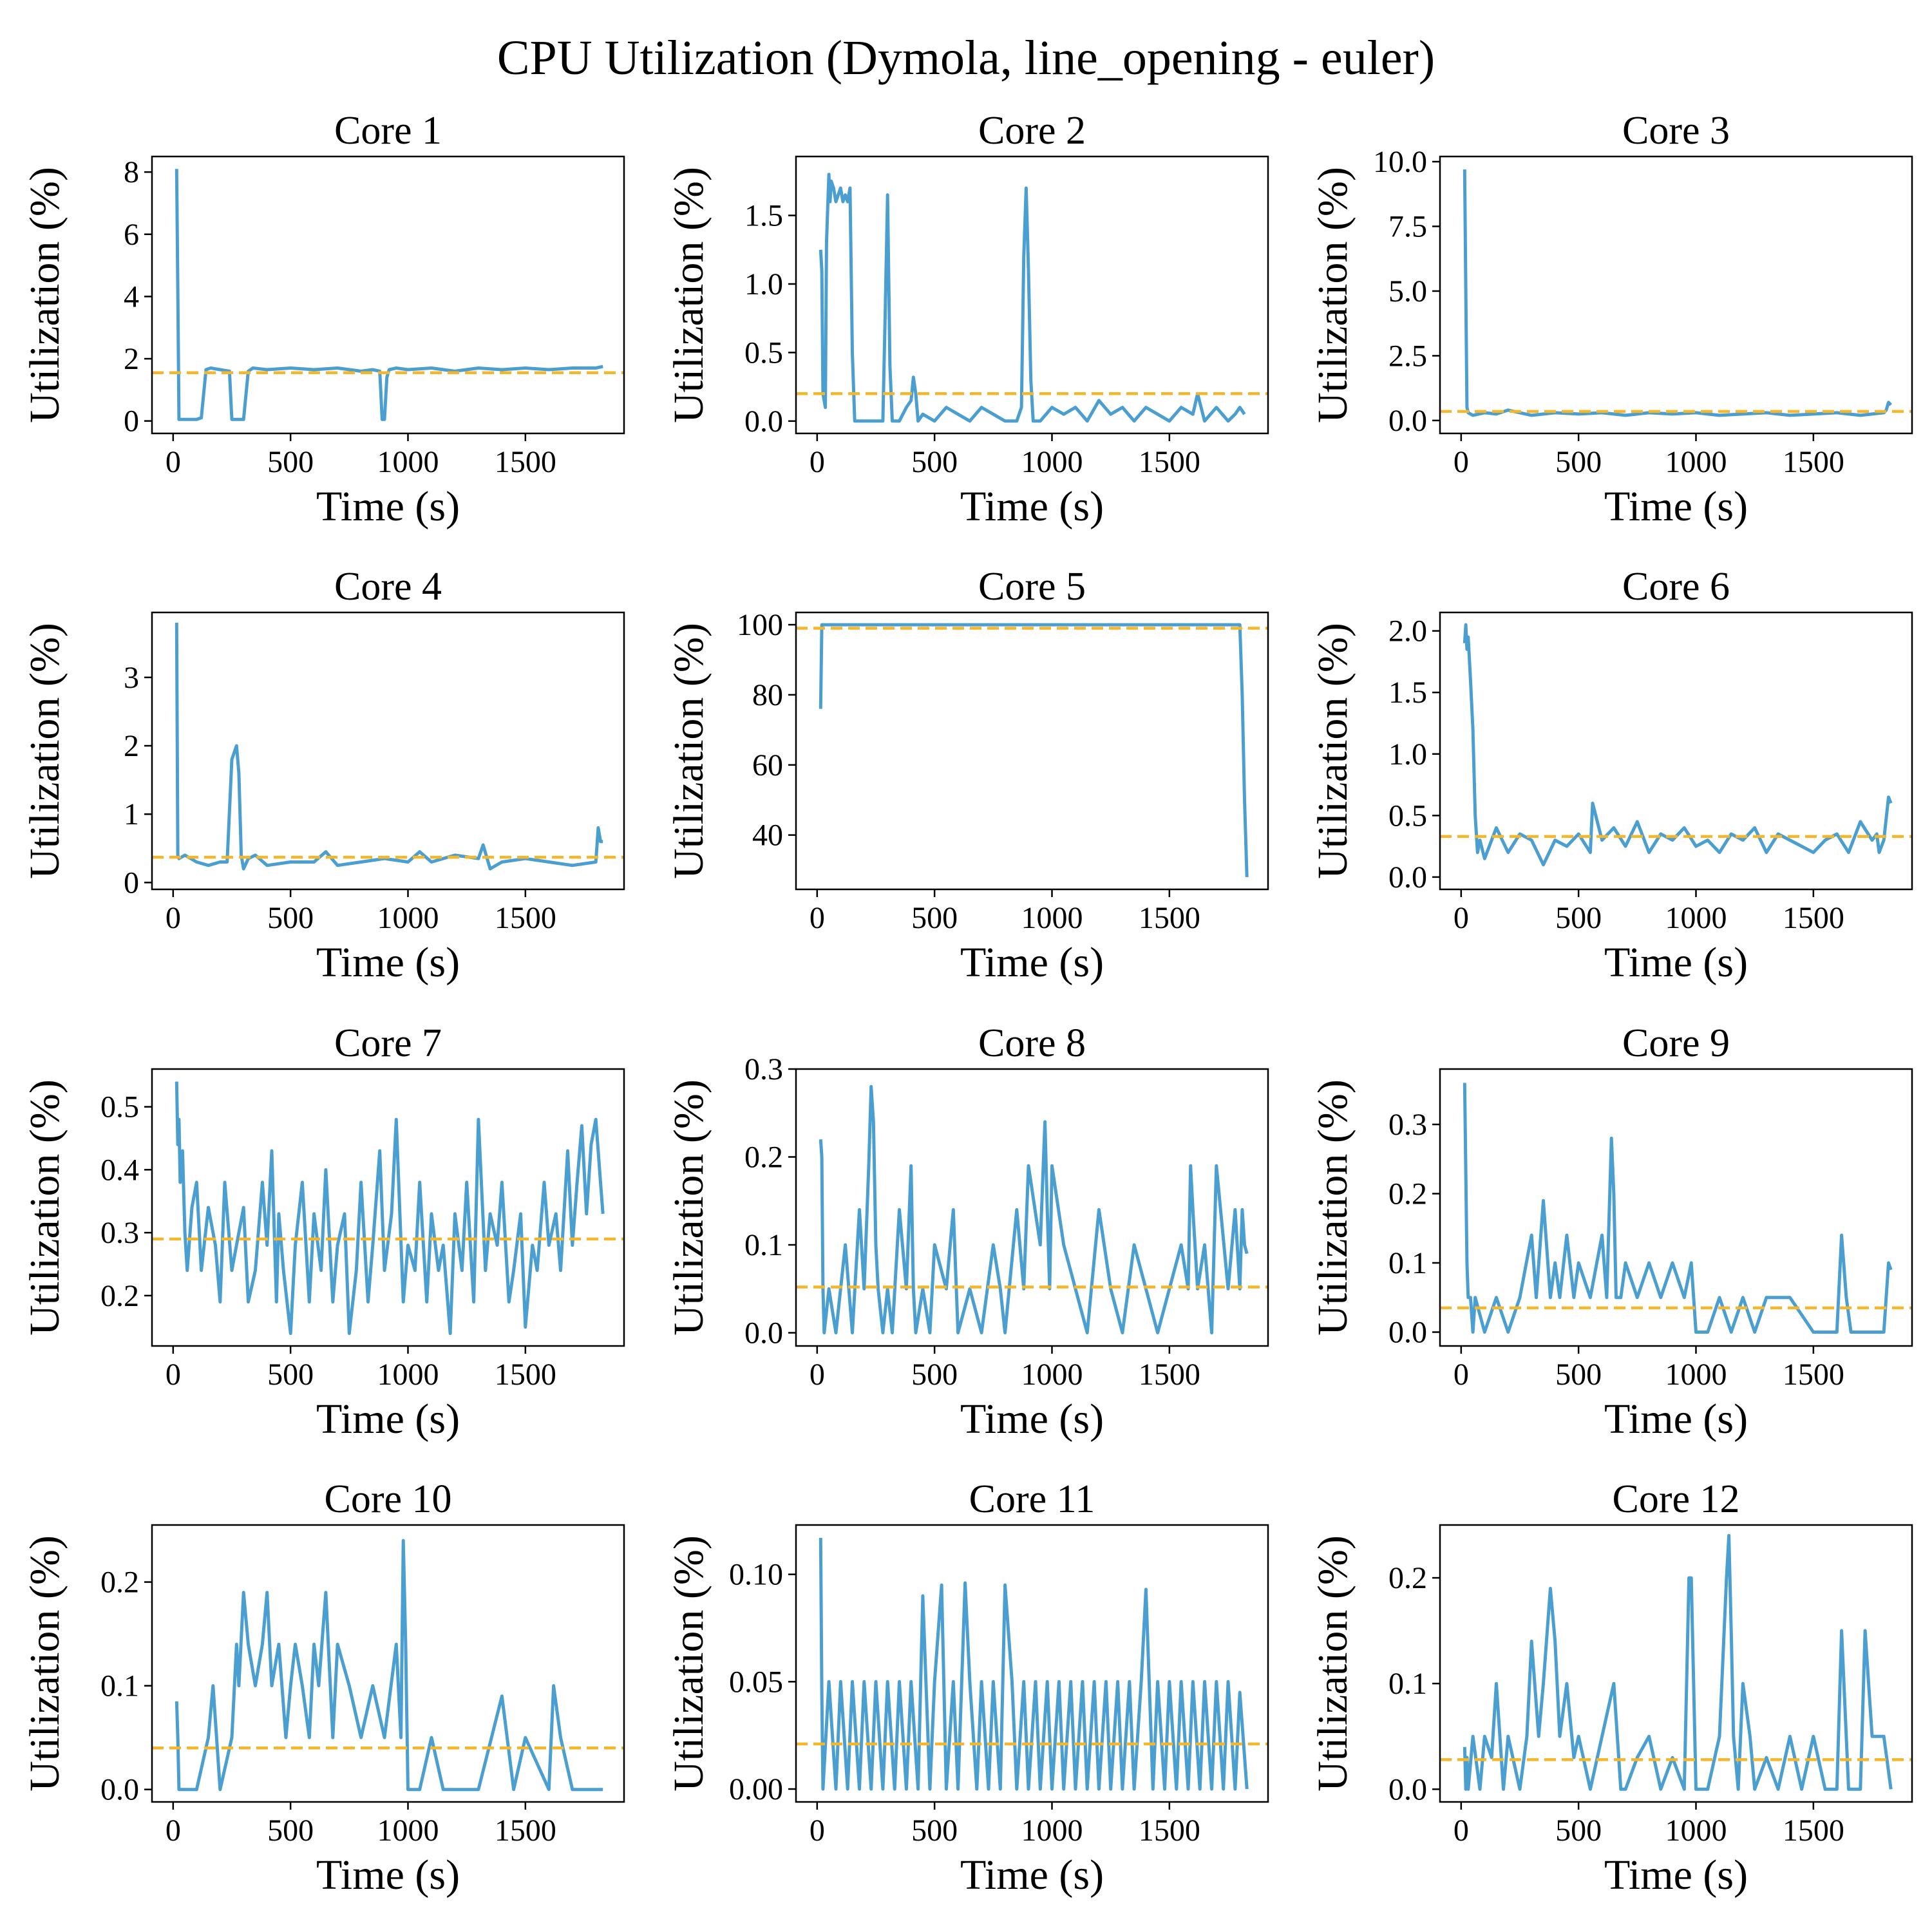 The width and height of the screenshot is (1932, 1932). Describe the element at coordinates (767, 765) in the screenshot. I see `y-tick-label: 60` at that location.